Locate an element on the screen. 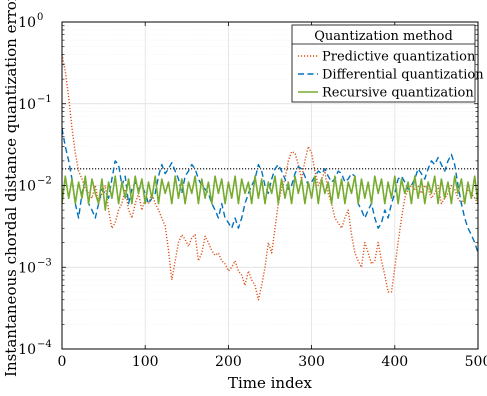 The image size is (487, 396). y-tick-label-exponent: −4 is located at coordinates (44, 344).